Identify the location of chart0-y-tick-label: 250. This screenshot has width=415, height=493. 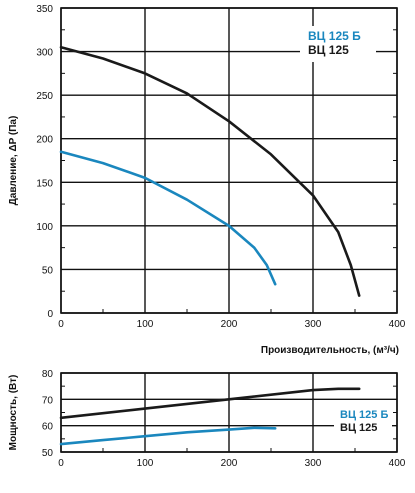
(44, 96).